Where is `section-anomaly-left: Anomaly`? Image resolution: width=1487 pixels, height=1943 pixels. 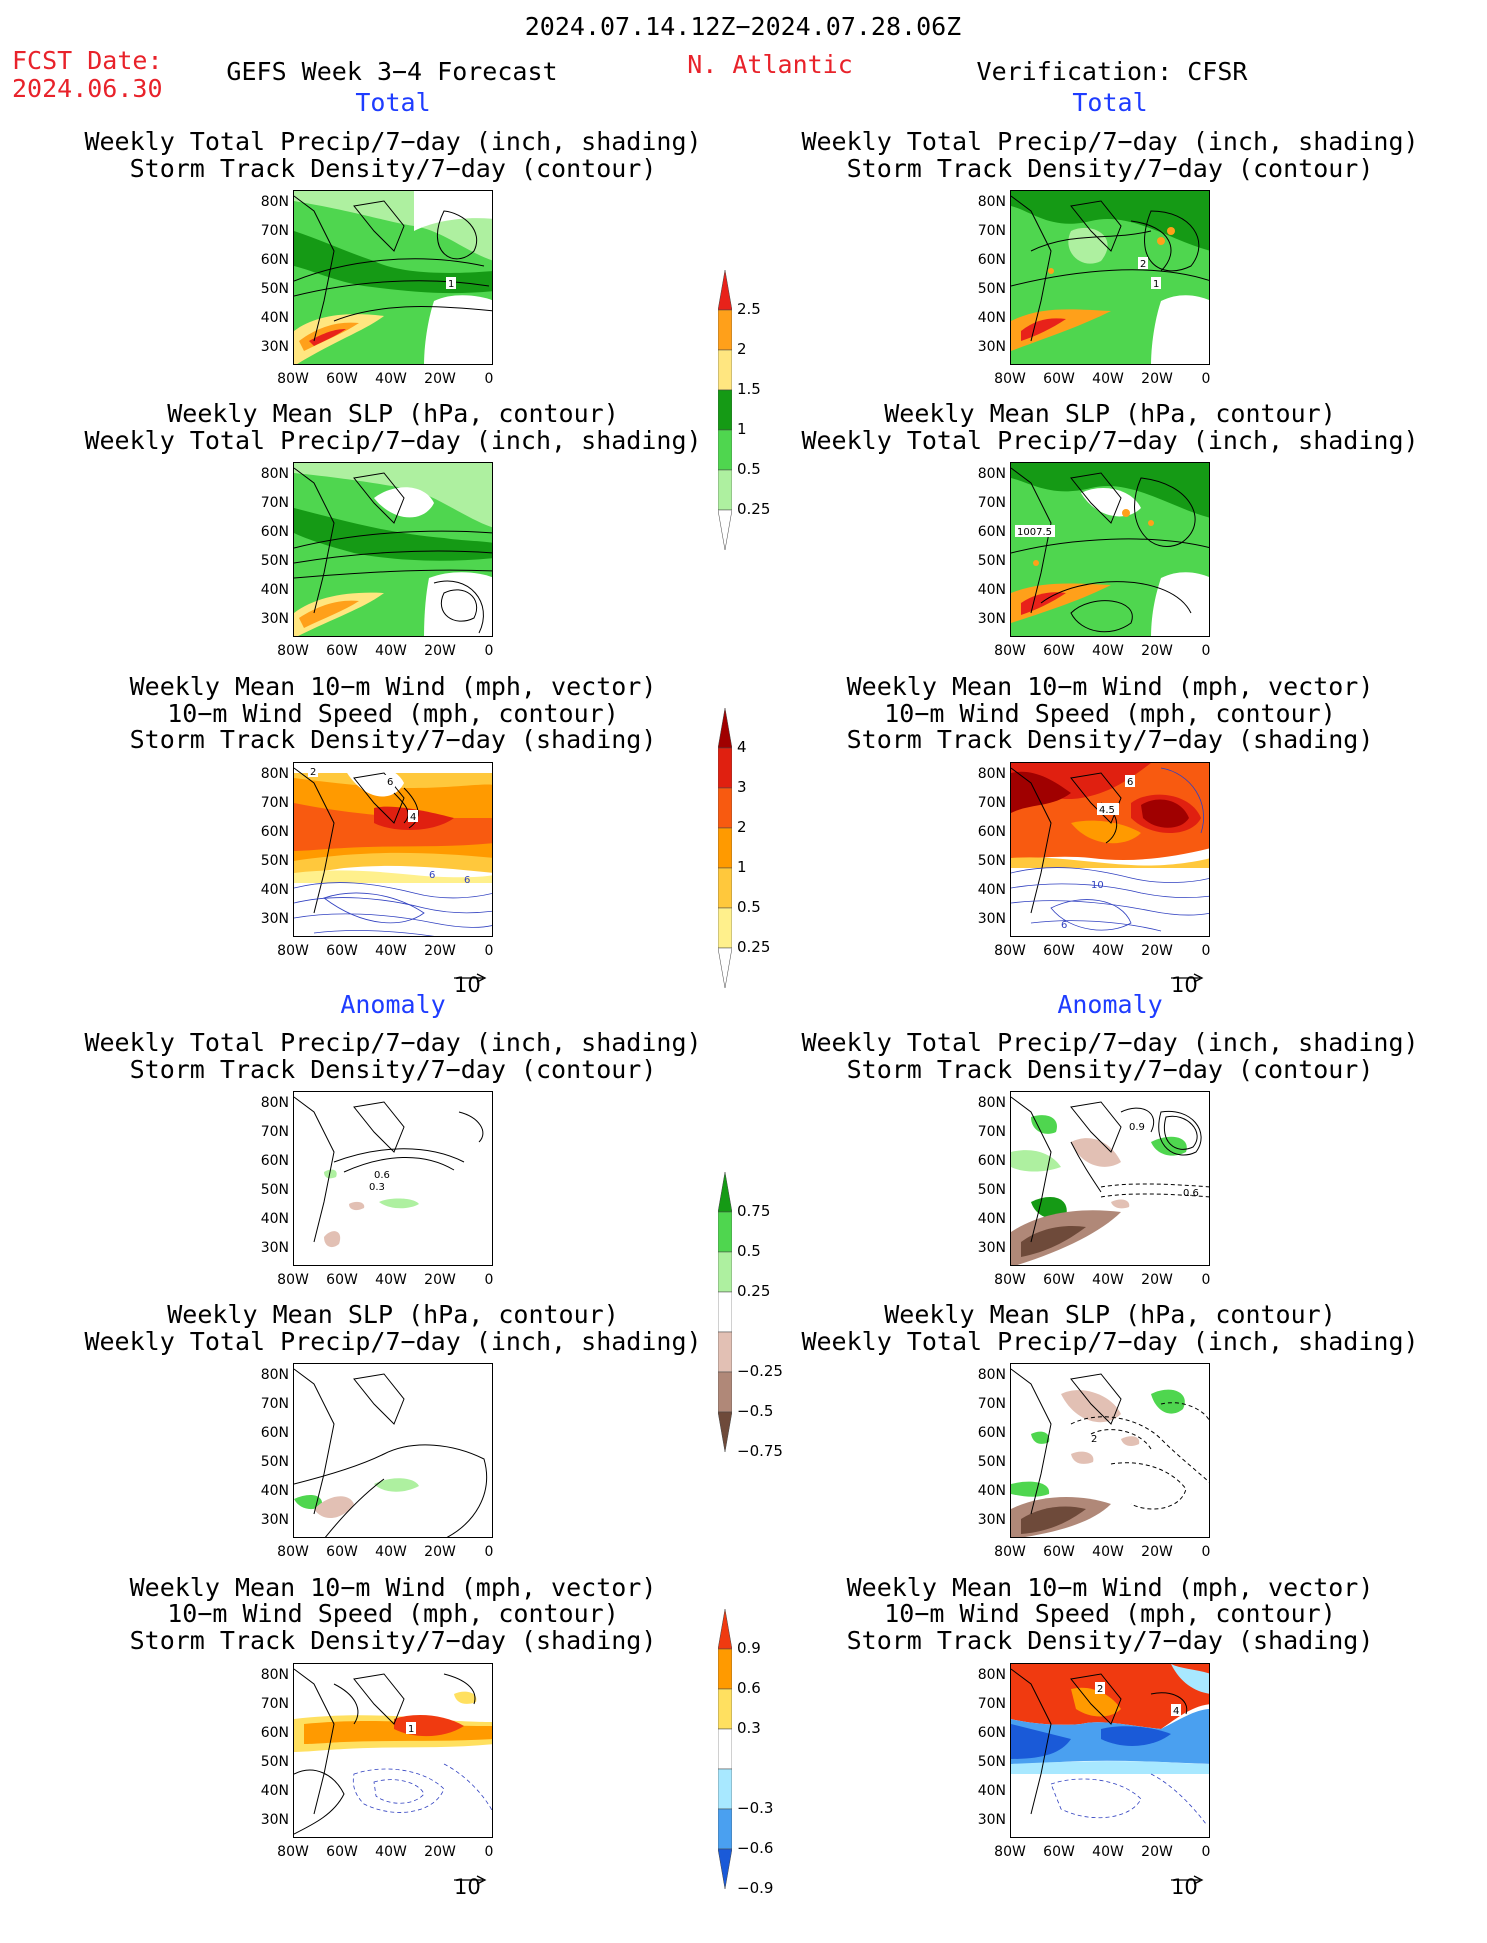 section-anomaly-left: Anomaly is located at coordinates (393, 1004).